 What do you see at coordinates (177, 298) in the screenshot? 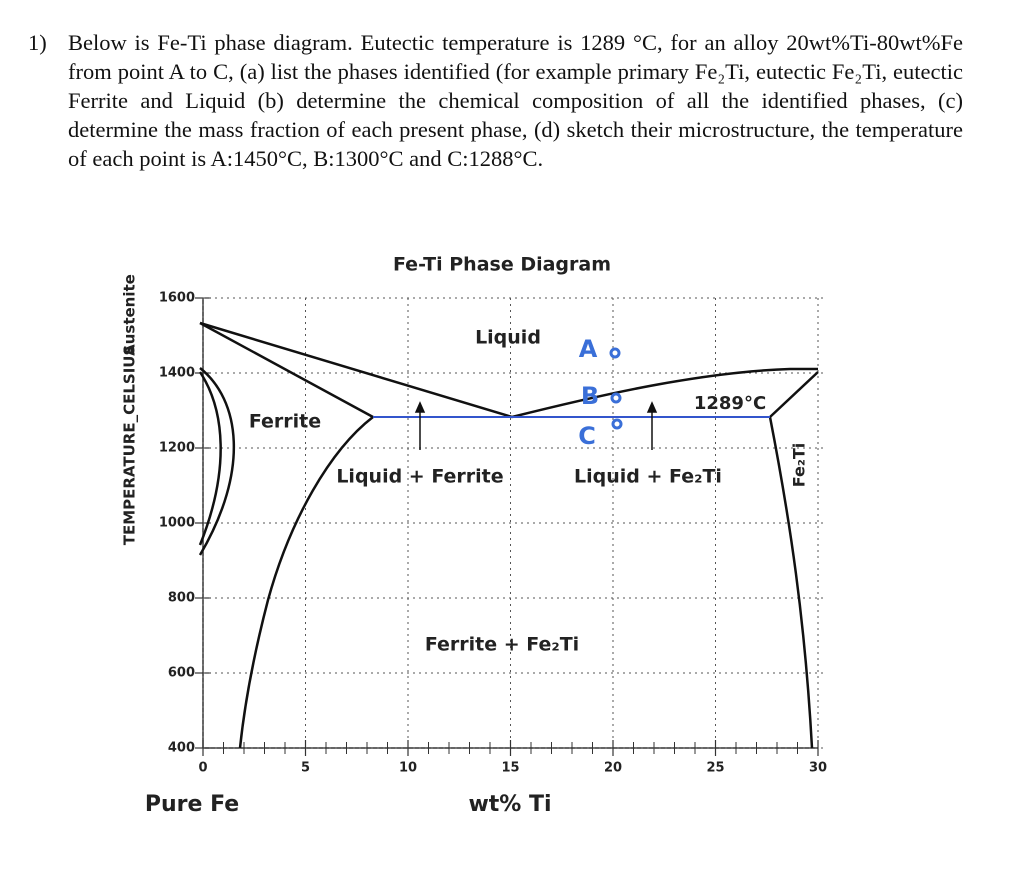
I see `y-tick-label: 1600` at bounding box center [177, 298].